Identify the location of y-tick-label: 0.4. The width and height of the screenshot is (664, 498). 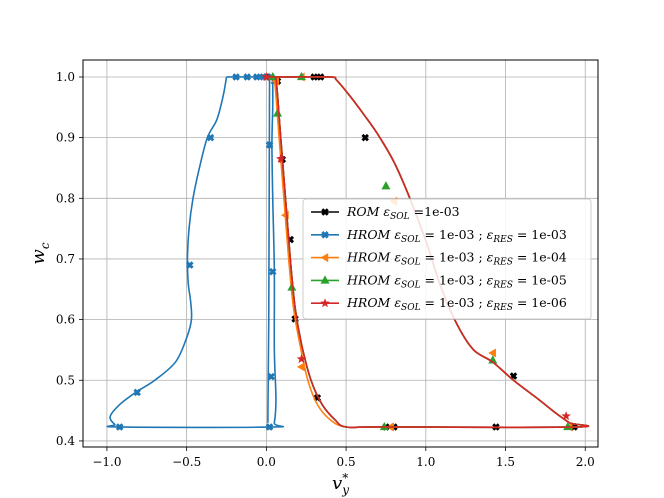
(65, 441).